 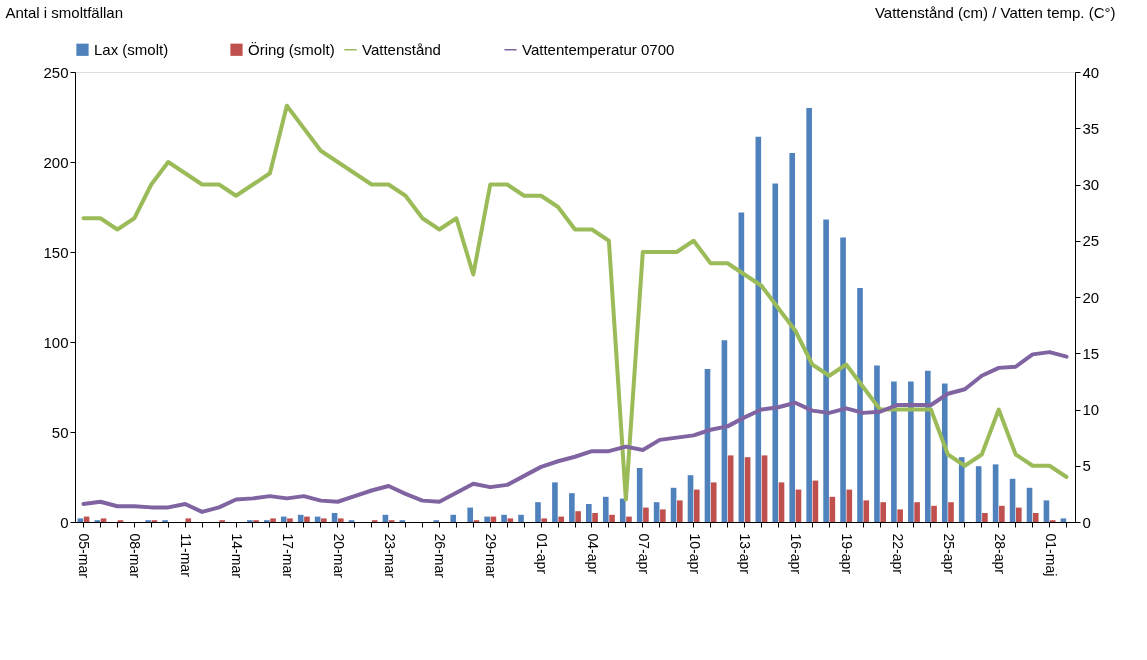 I want to click on x-tick-label: 16-apr, so click(x=796, y=554).